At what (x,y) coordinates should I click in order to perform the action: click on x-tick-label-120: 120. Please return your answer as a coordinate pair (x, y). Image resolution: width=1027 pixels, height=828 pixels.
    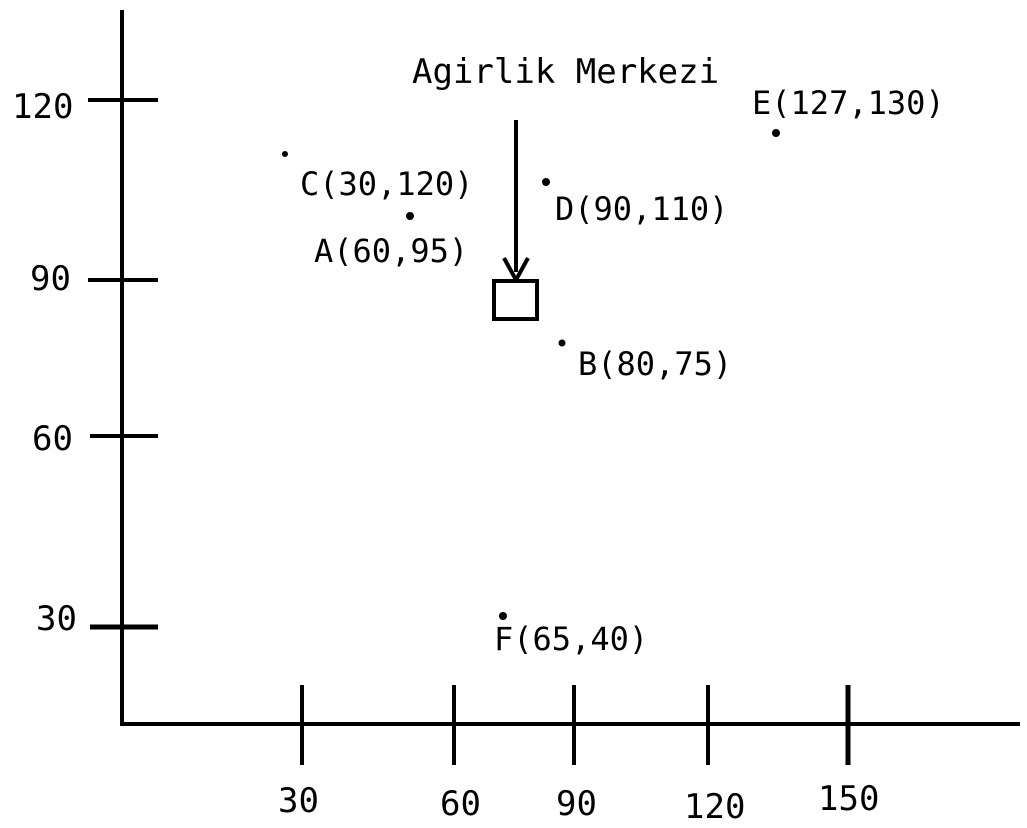
    Looking at the image, I should click on (714, 807).